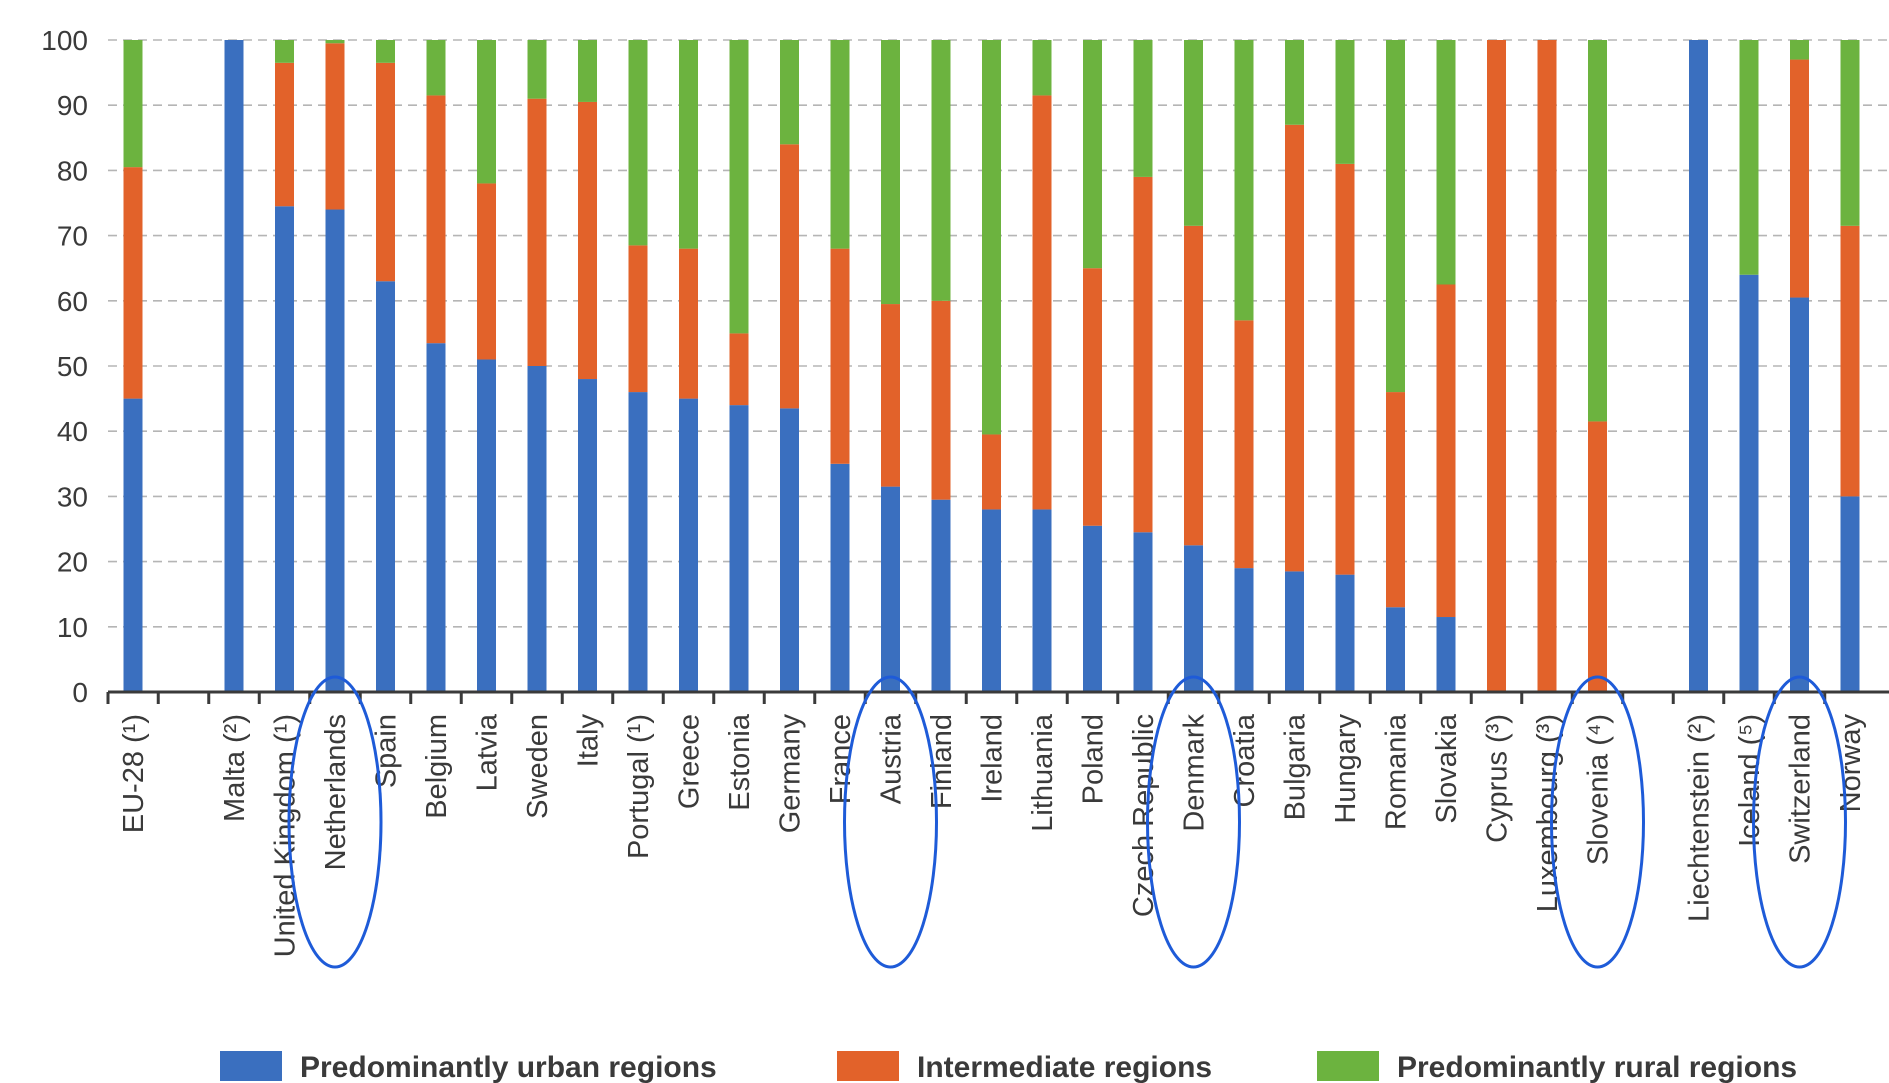 Image resolution: width=1889 pixels, height=1083 pixels. Describe the element at coordinates (1143, 612) in the screenshot. I see `bar-czech-republic-predominantly-urban-regions` at that location.